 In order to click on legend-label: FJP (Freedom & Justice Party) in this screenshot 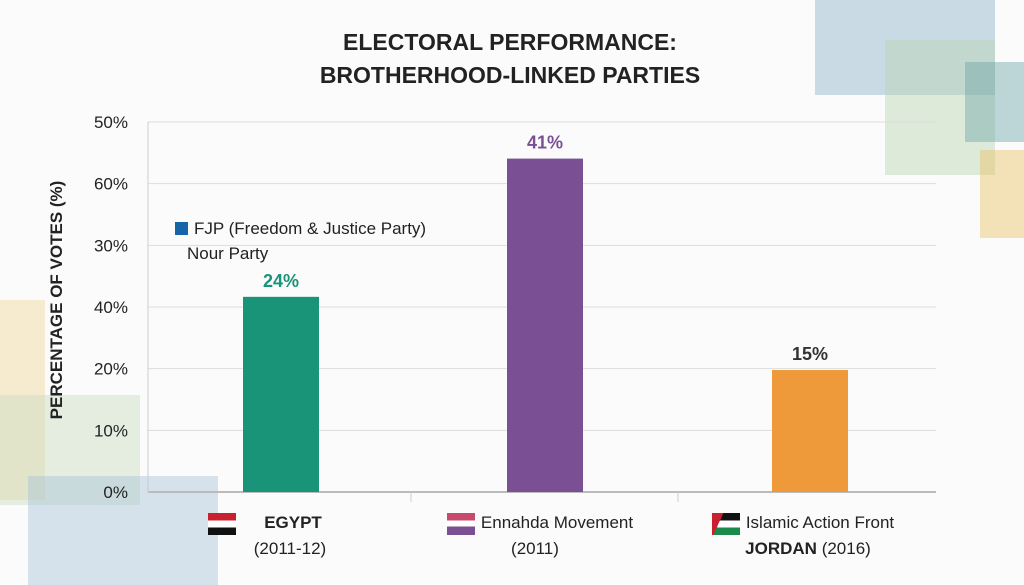, I will do `click(310, 228)`.